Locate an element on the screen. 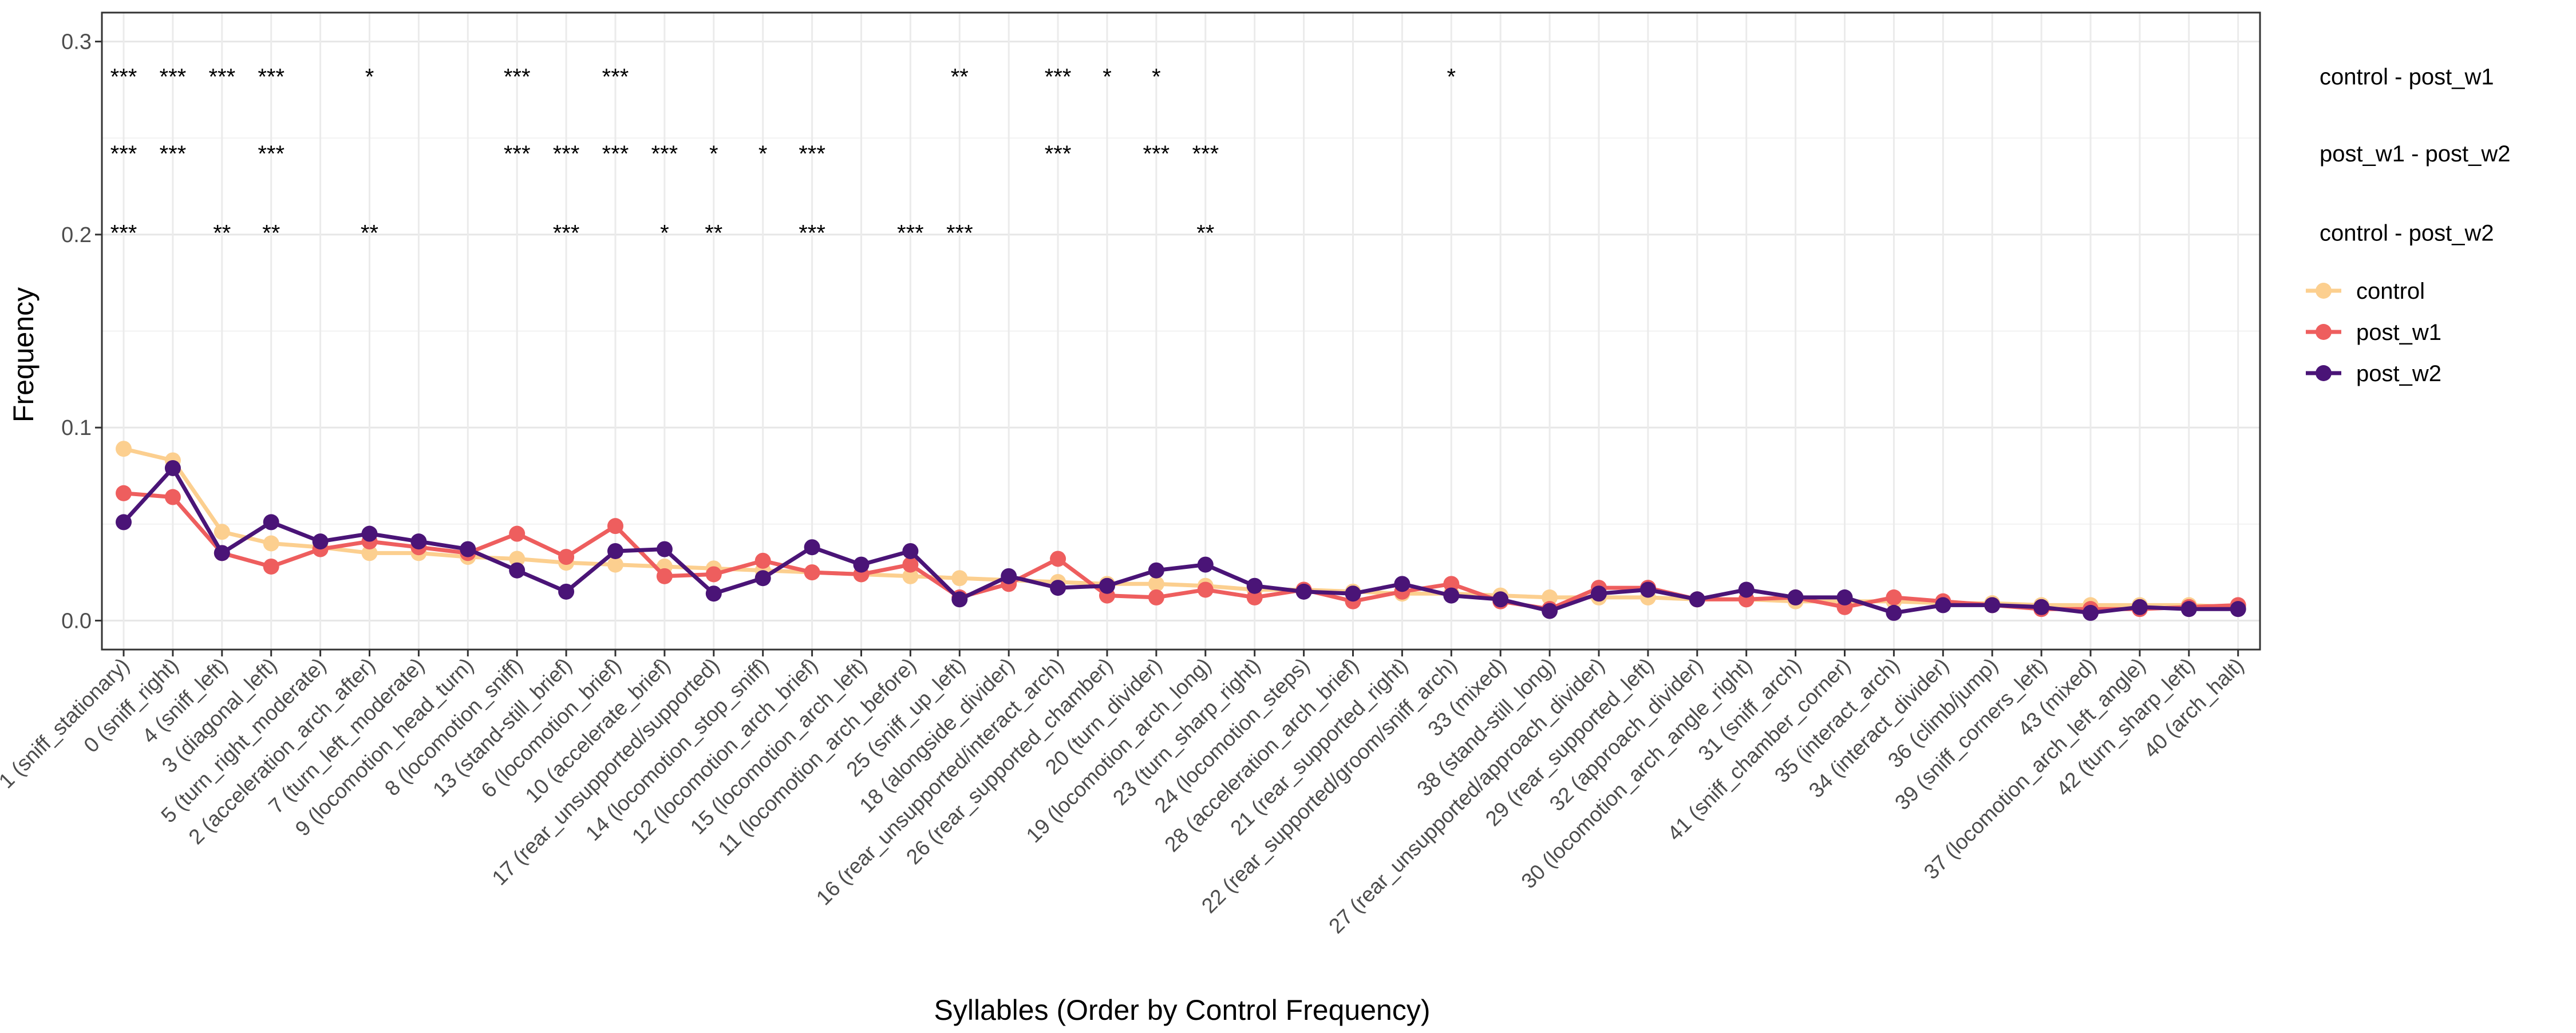  comparison-label: post_w1 - post_w2 is located at coordinates (2415, 154).